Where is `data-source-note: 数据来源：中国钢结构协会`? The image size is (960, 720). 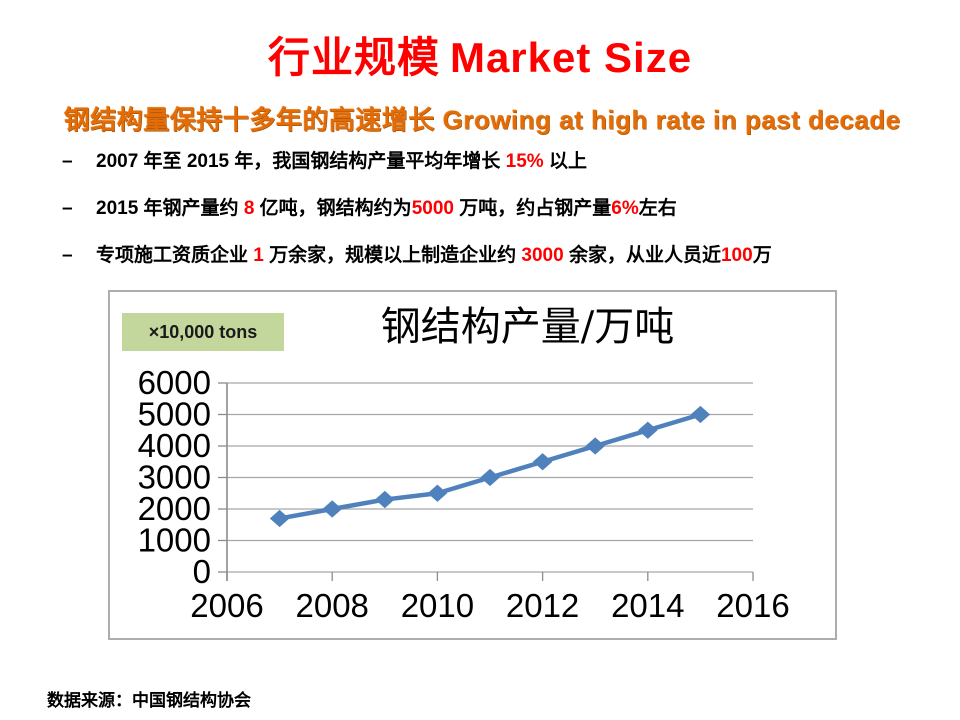 data-source-note: 数据来源：中国钢结构协会 is located at coordinates (149, 700).